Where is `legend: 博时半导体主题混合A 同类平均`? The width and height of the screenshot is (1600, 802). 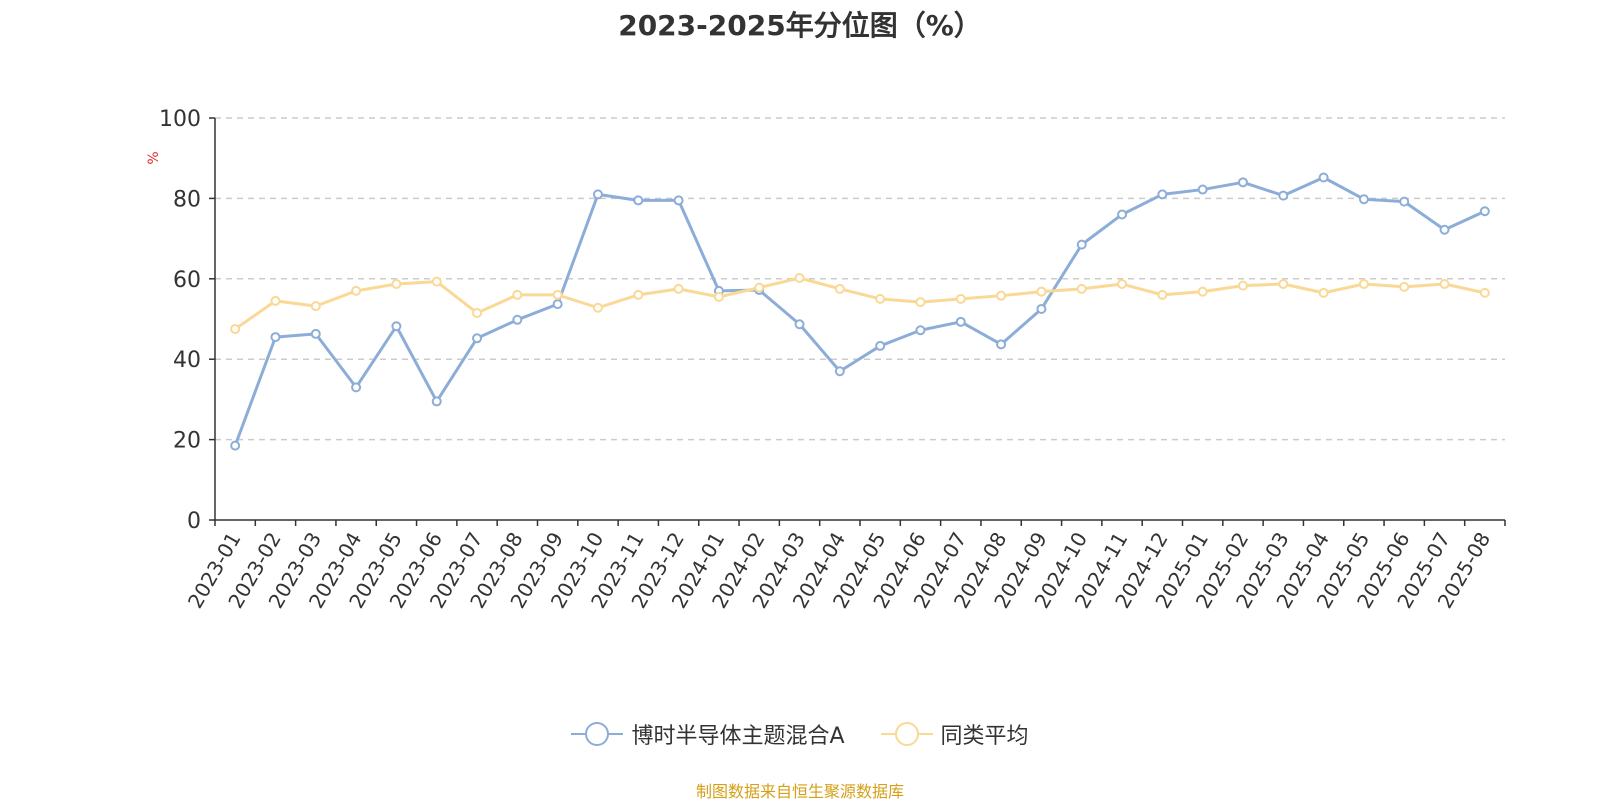
legend: 博时半导体主题混合A 同类平均 is located at coordinates (800, 734).